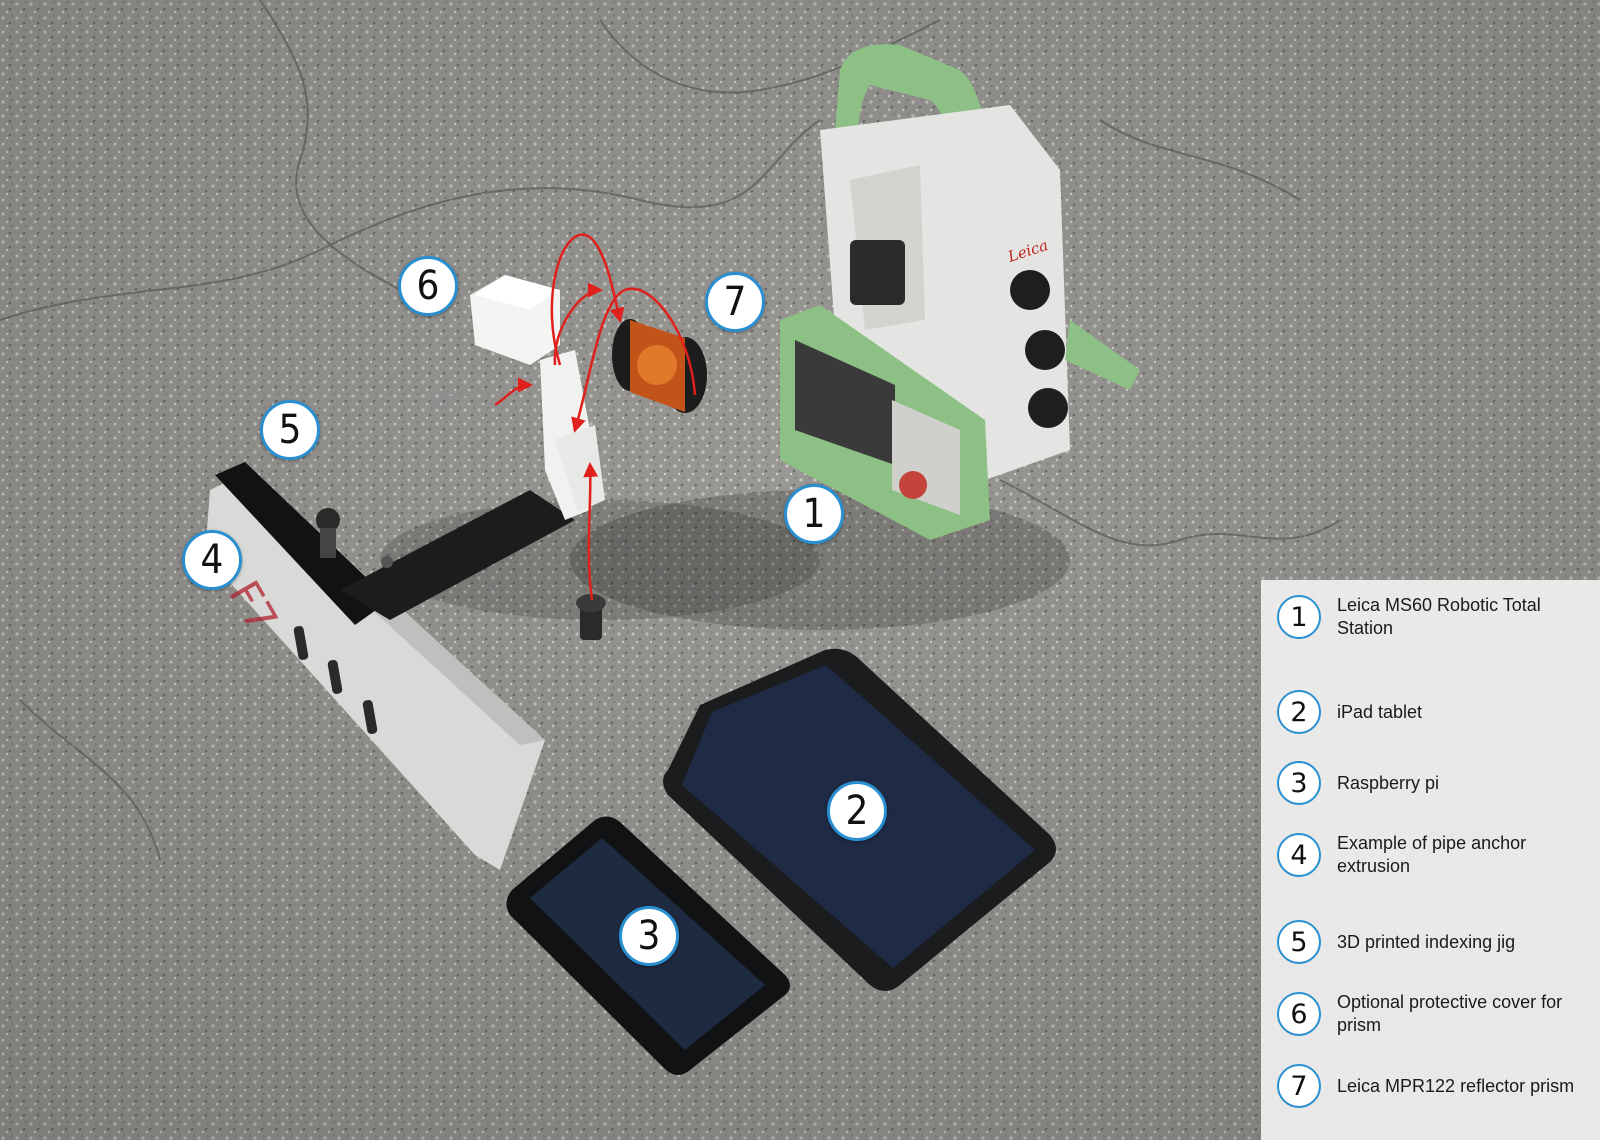 This screenshot has height=1140, width=1600. I want to click on prism-mount, so click(573, 495).